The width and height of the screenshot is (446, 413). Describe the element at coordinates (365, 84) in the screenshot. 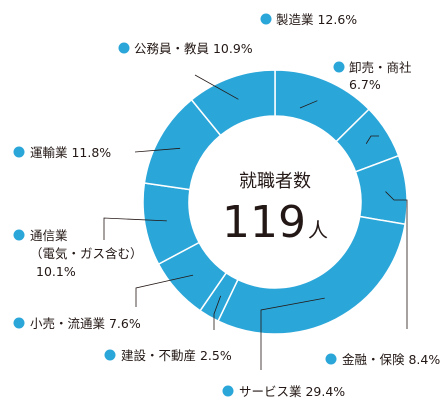

I see `slice-label-value: 6.7%` at that location.